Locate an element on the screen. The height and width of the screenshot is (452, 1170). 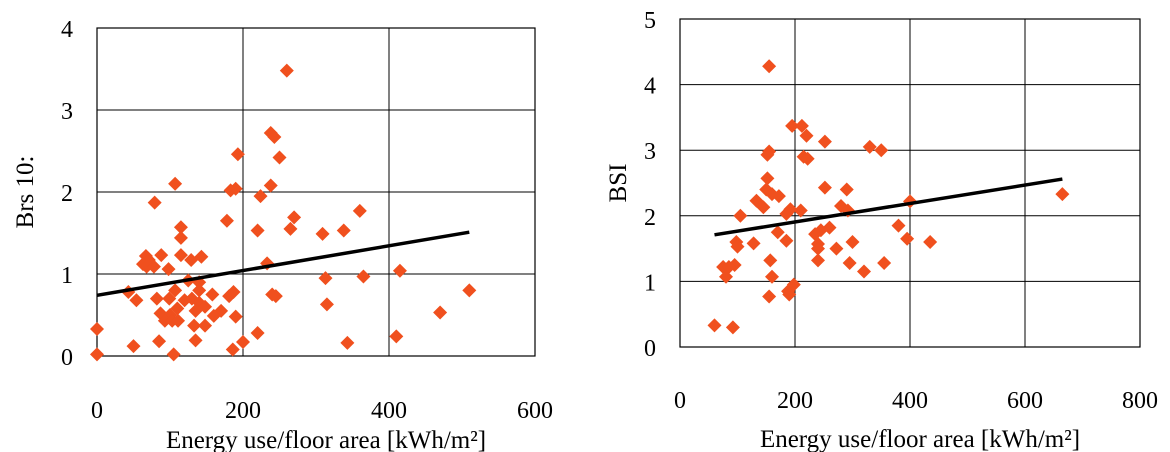
y-tick-label: 2 is located at coordinates (650, 218).